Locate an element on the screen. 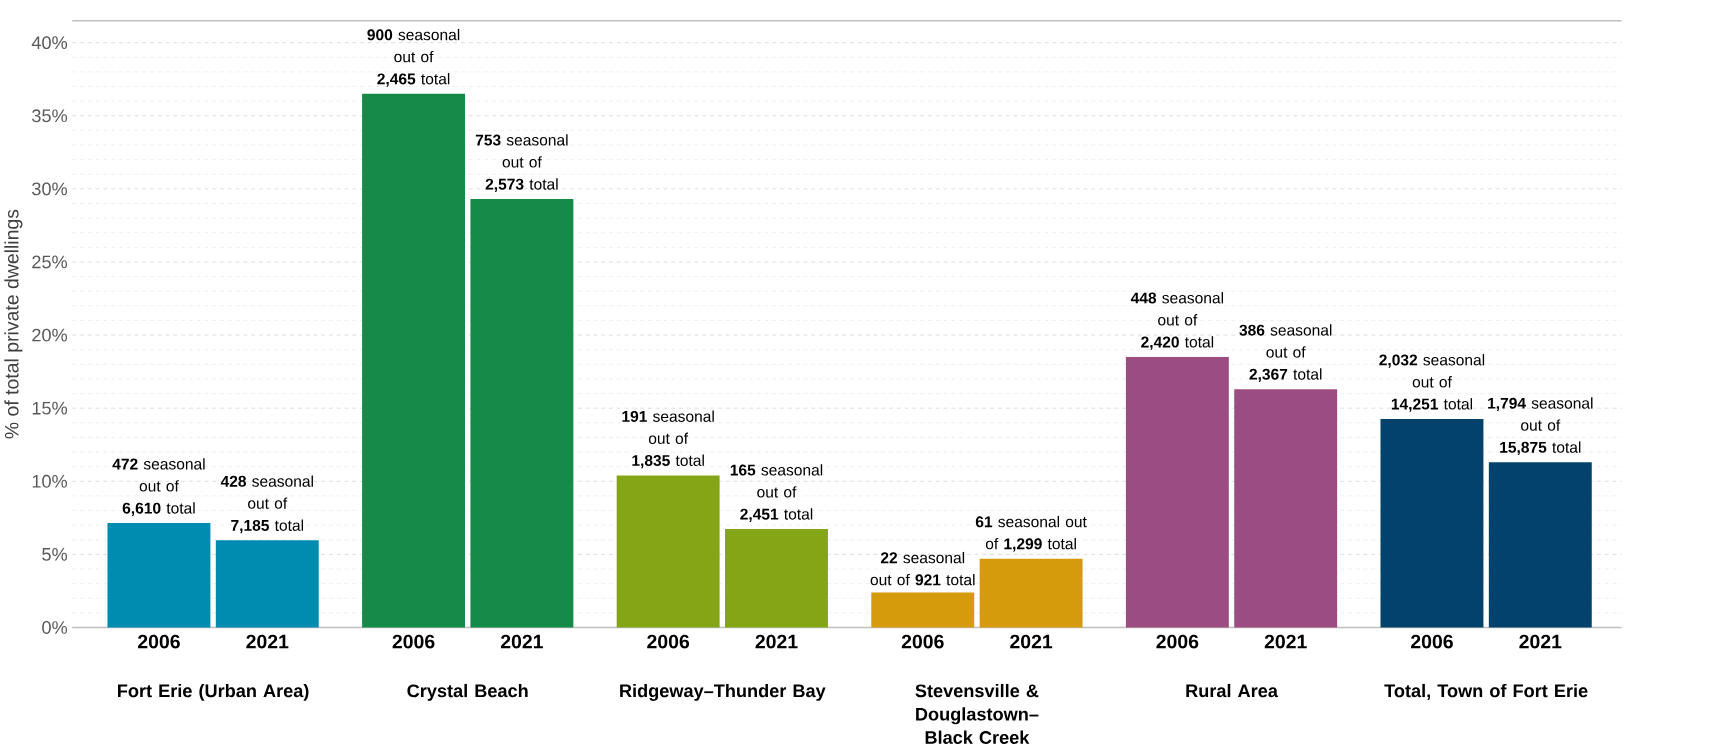 The image size is (1716, 748). text: Ridgeway–Thunder Bay is located at coordinates (723, 692).